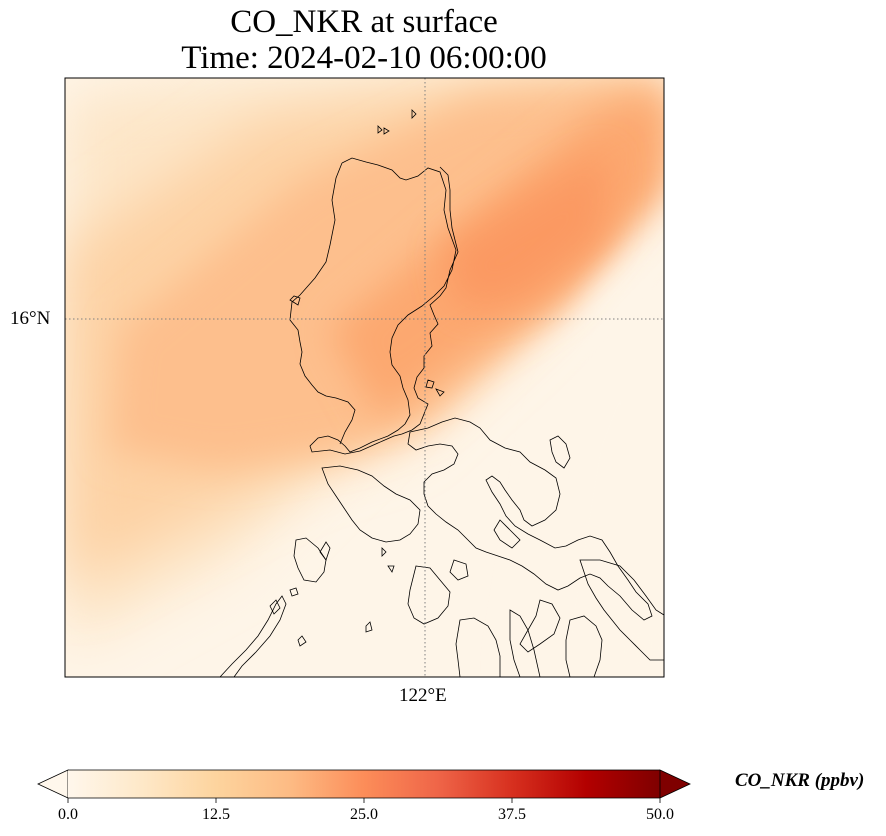 The image size is (886, 836). I want to click on coastline-marinduque, so click(459, 570).